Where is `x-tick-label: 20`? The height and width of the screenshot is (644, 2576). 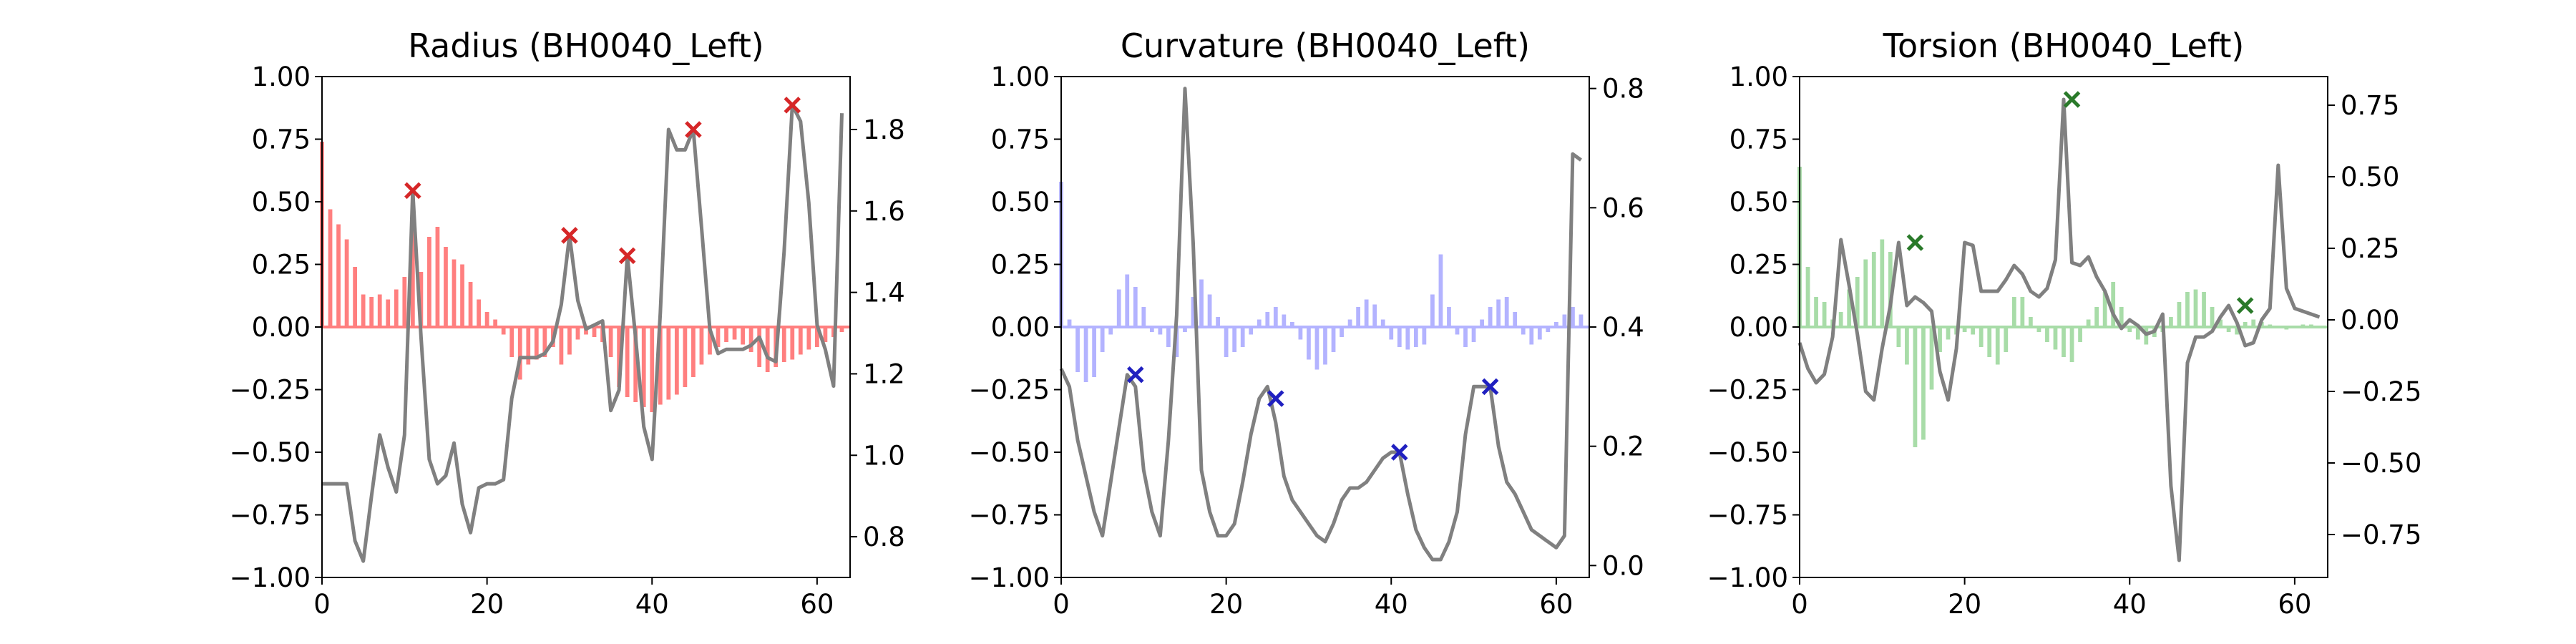 x-tick-label: 20 is located at coordinates (1964, 604).